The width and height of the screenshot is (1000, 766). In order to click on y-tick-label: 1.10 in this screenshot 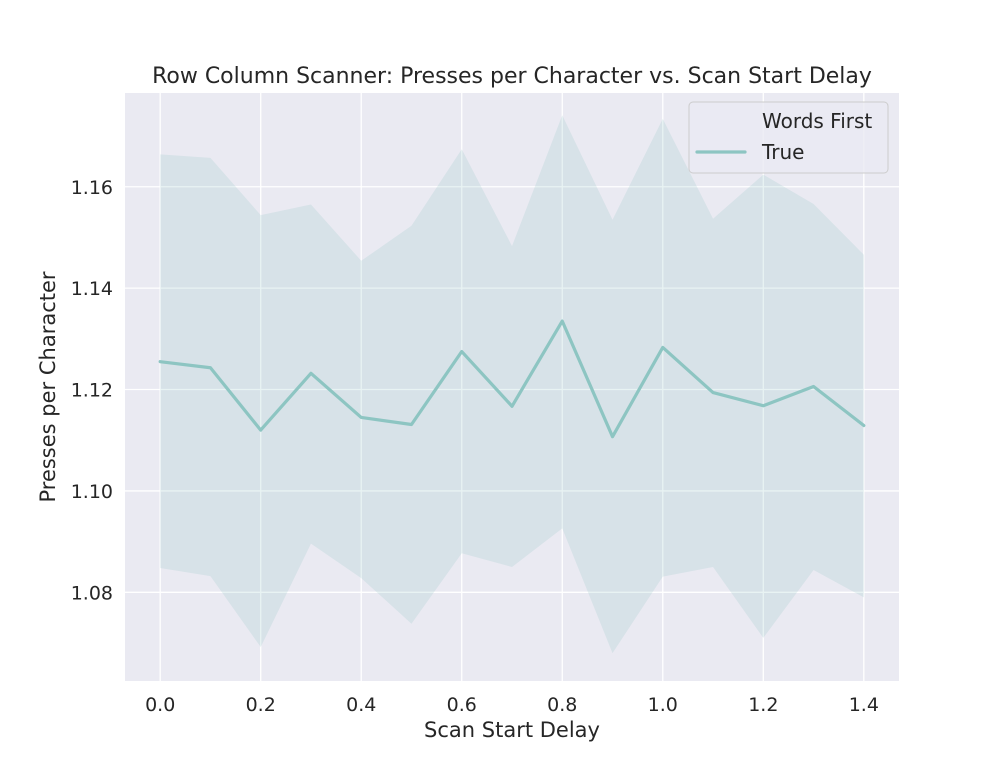, I will do `click(92, 492)`.